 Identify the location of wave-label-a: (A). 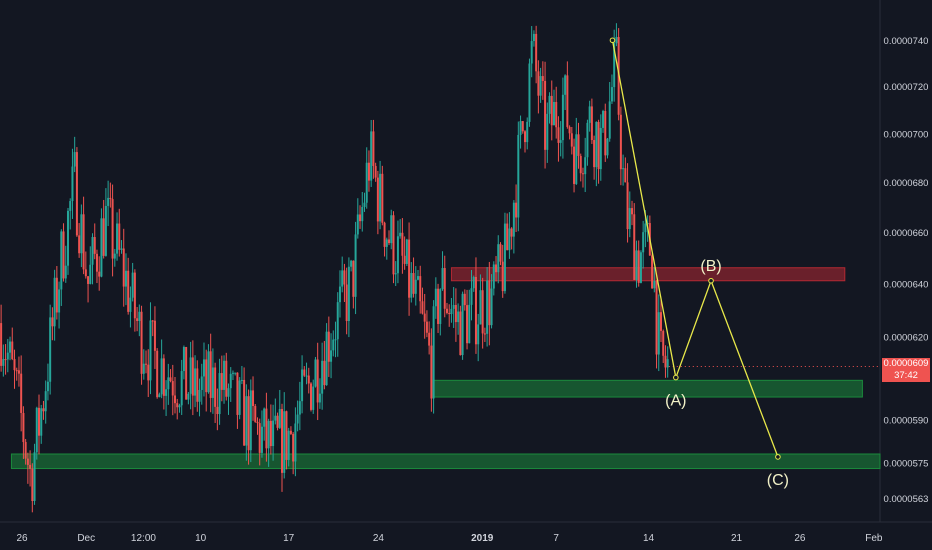
(675, 401).